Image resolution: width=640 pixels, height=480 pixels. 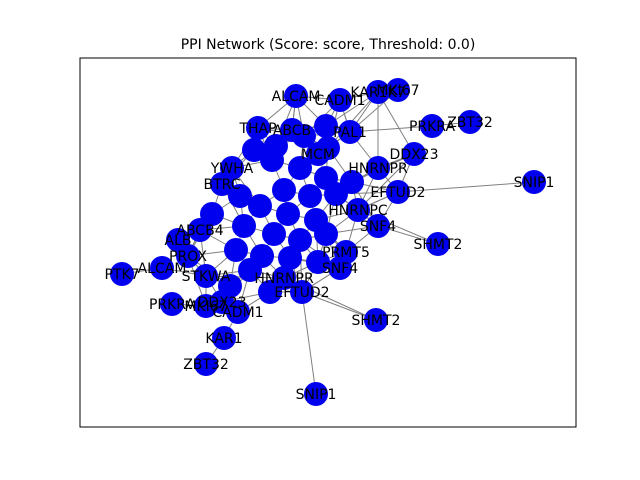 I want to click on node-pal1, so click(x=350, y=132).